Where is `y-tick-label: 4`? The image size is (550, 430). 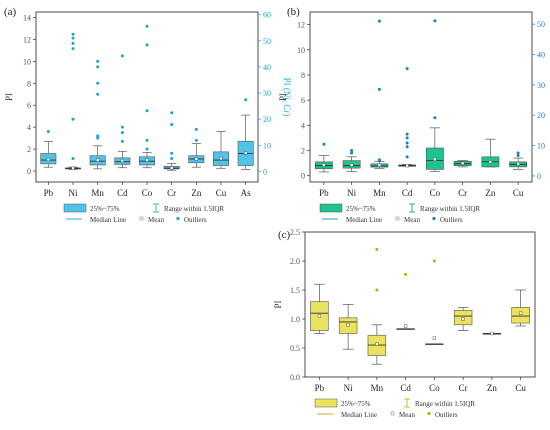
y-tick-label: 4 is located at coordinates (303, 125).